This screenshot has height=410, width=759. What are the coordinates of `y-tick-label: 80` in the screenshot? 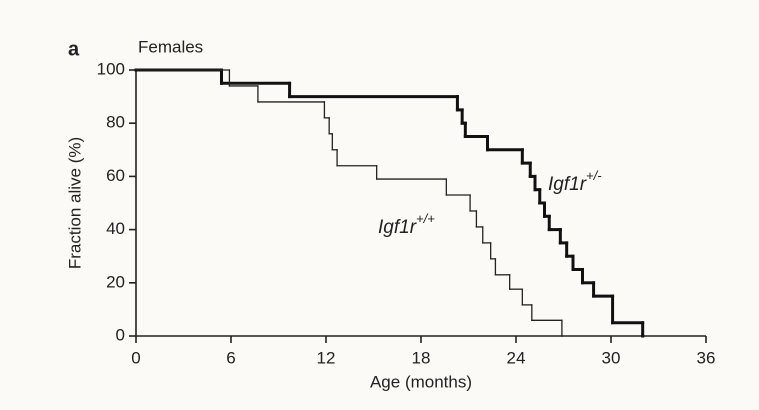 It's located at (115, 122).